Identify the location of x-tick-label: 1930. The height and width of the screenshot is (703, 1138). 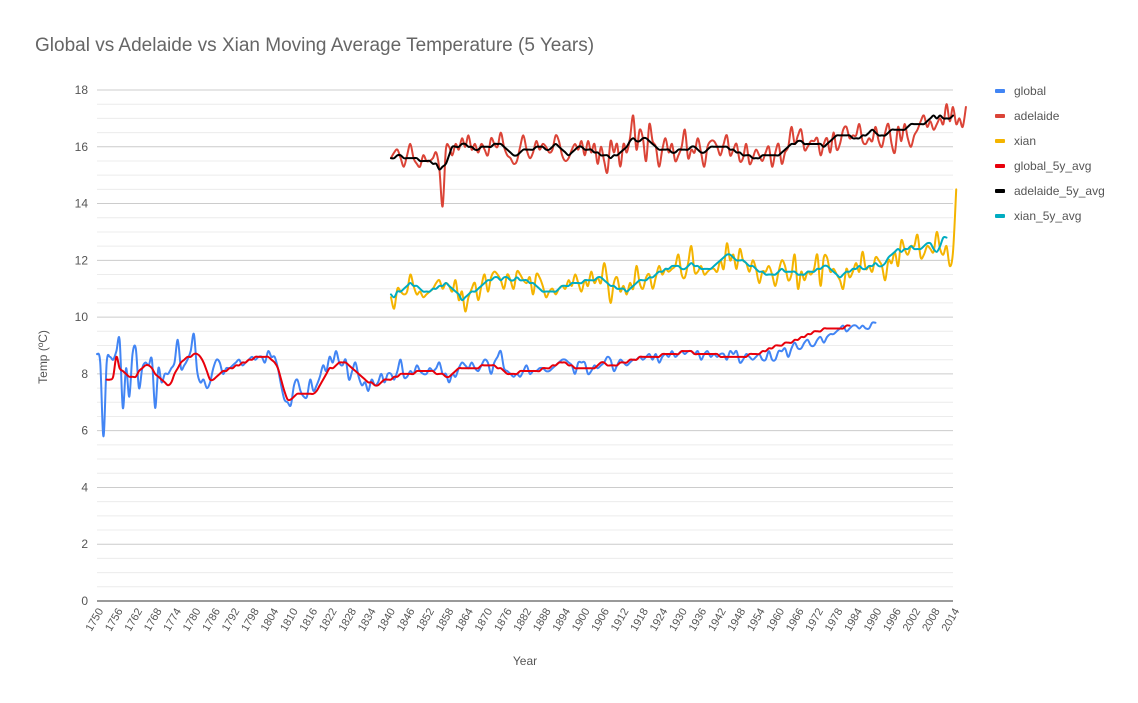
(678, 619).